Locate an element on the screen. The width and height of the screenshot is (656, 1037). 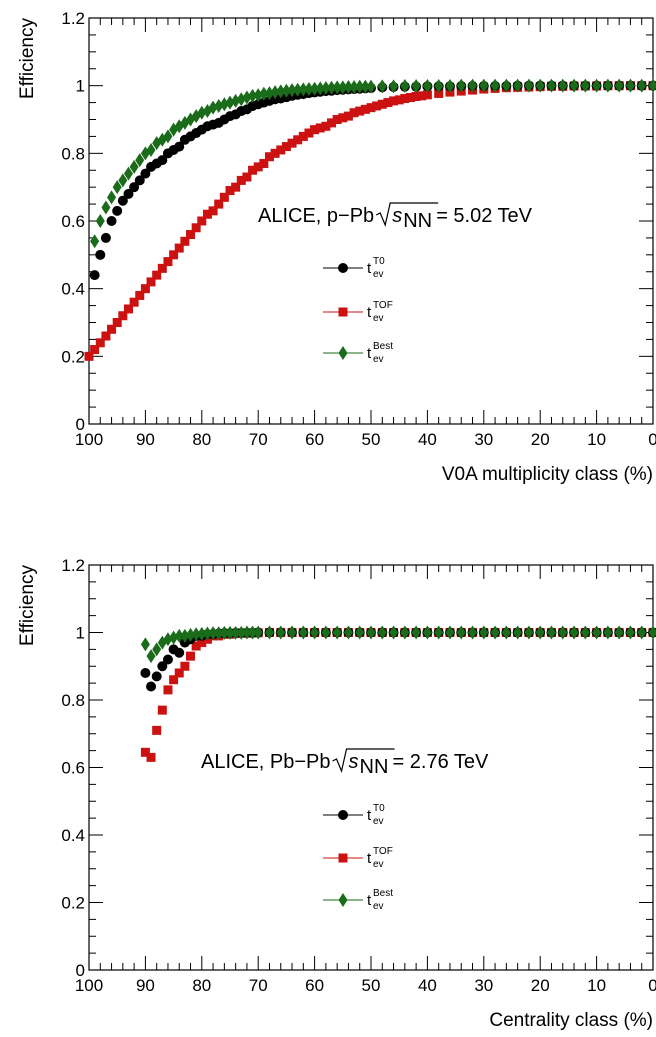
y-tick-label: 0.8 is located at coordinates (73, 700).